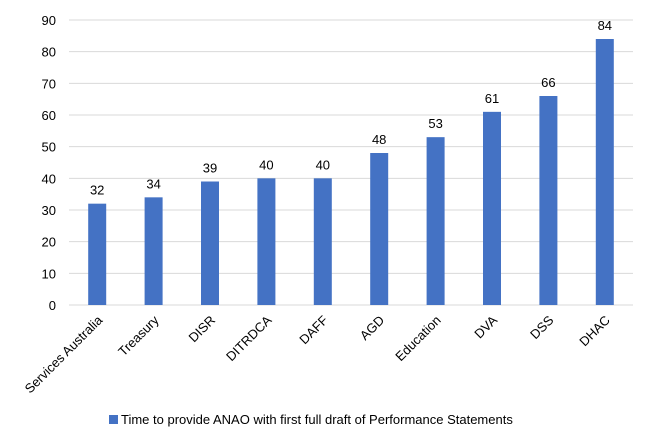 The width and height of the screenshot is (651, 444). I want to click on x-tick-label: DAFF, so click(313, 329).